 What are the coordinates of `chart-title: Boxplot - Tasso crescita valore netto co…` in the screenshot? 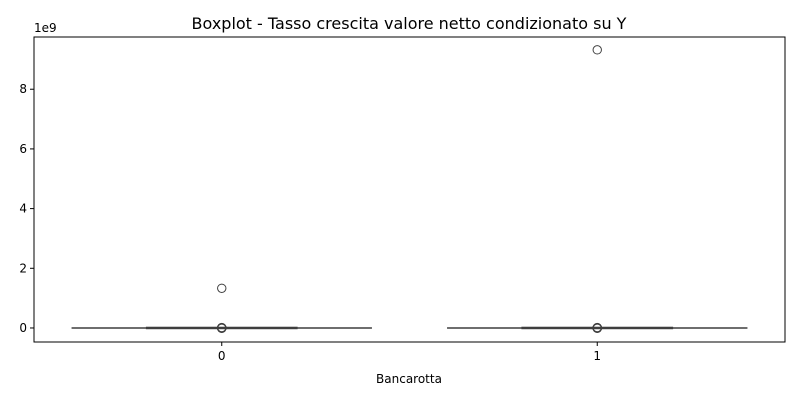 It's located at (409, 23).